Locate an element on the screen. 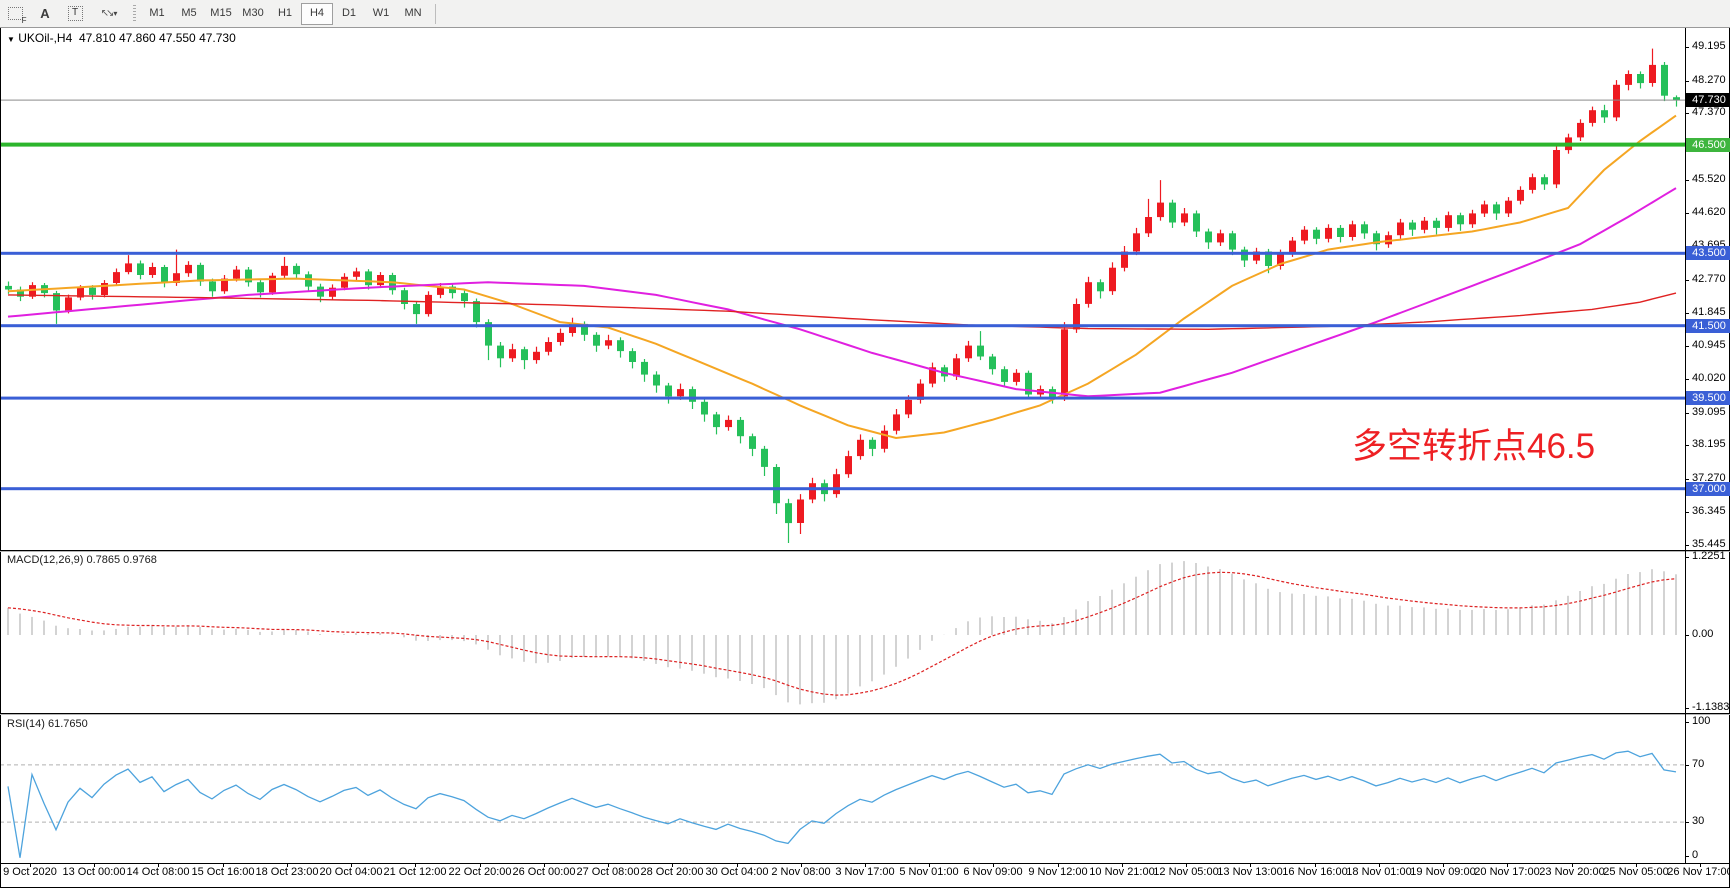 The height and width of the screenshot is (896, 1730). rsi-axis-label: 0 is located at coordinates (1695, 855).